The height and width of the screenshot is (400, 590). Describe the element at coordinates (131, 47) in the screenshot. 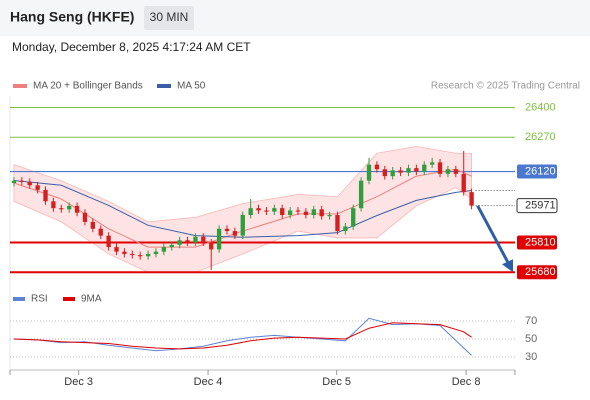

I see `date: Monday, December 8, 2025 4:17:24 AM CET` at that location.